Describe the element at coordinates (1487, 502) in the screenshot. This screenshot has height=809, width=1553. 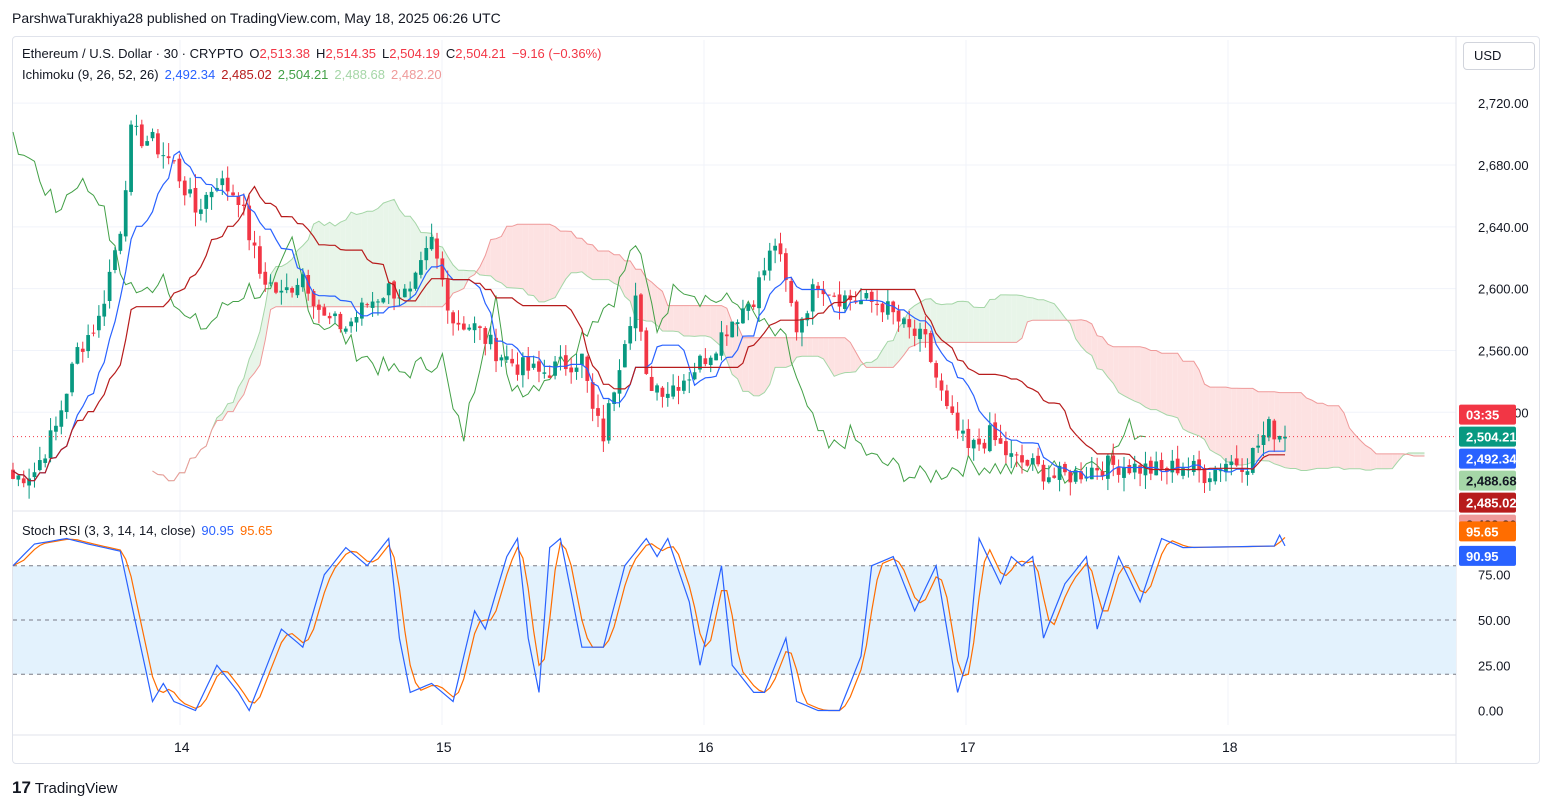
I see `kijun-tag-bg` at that location.